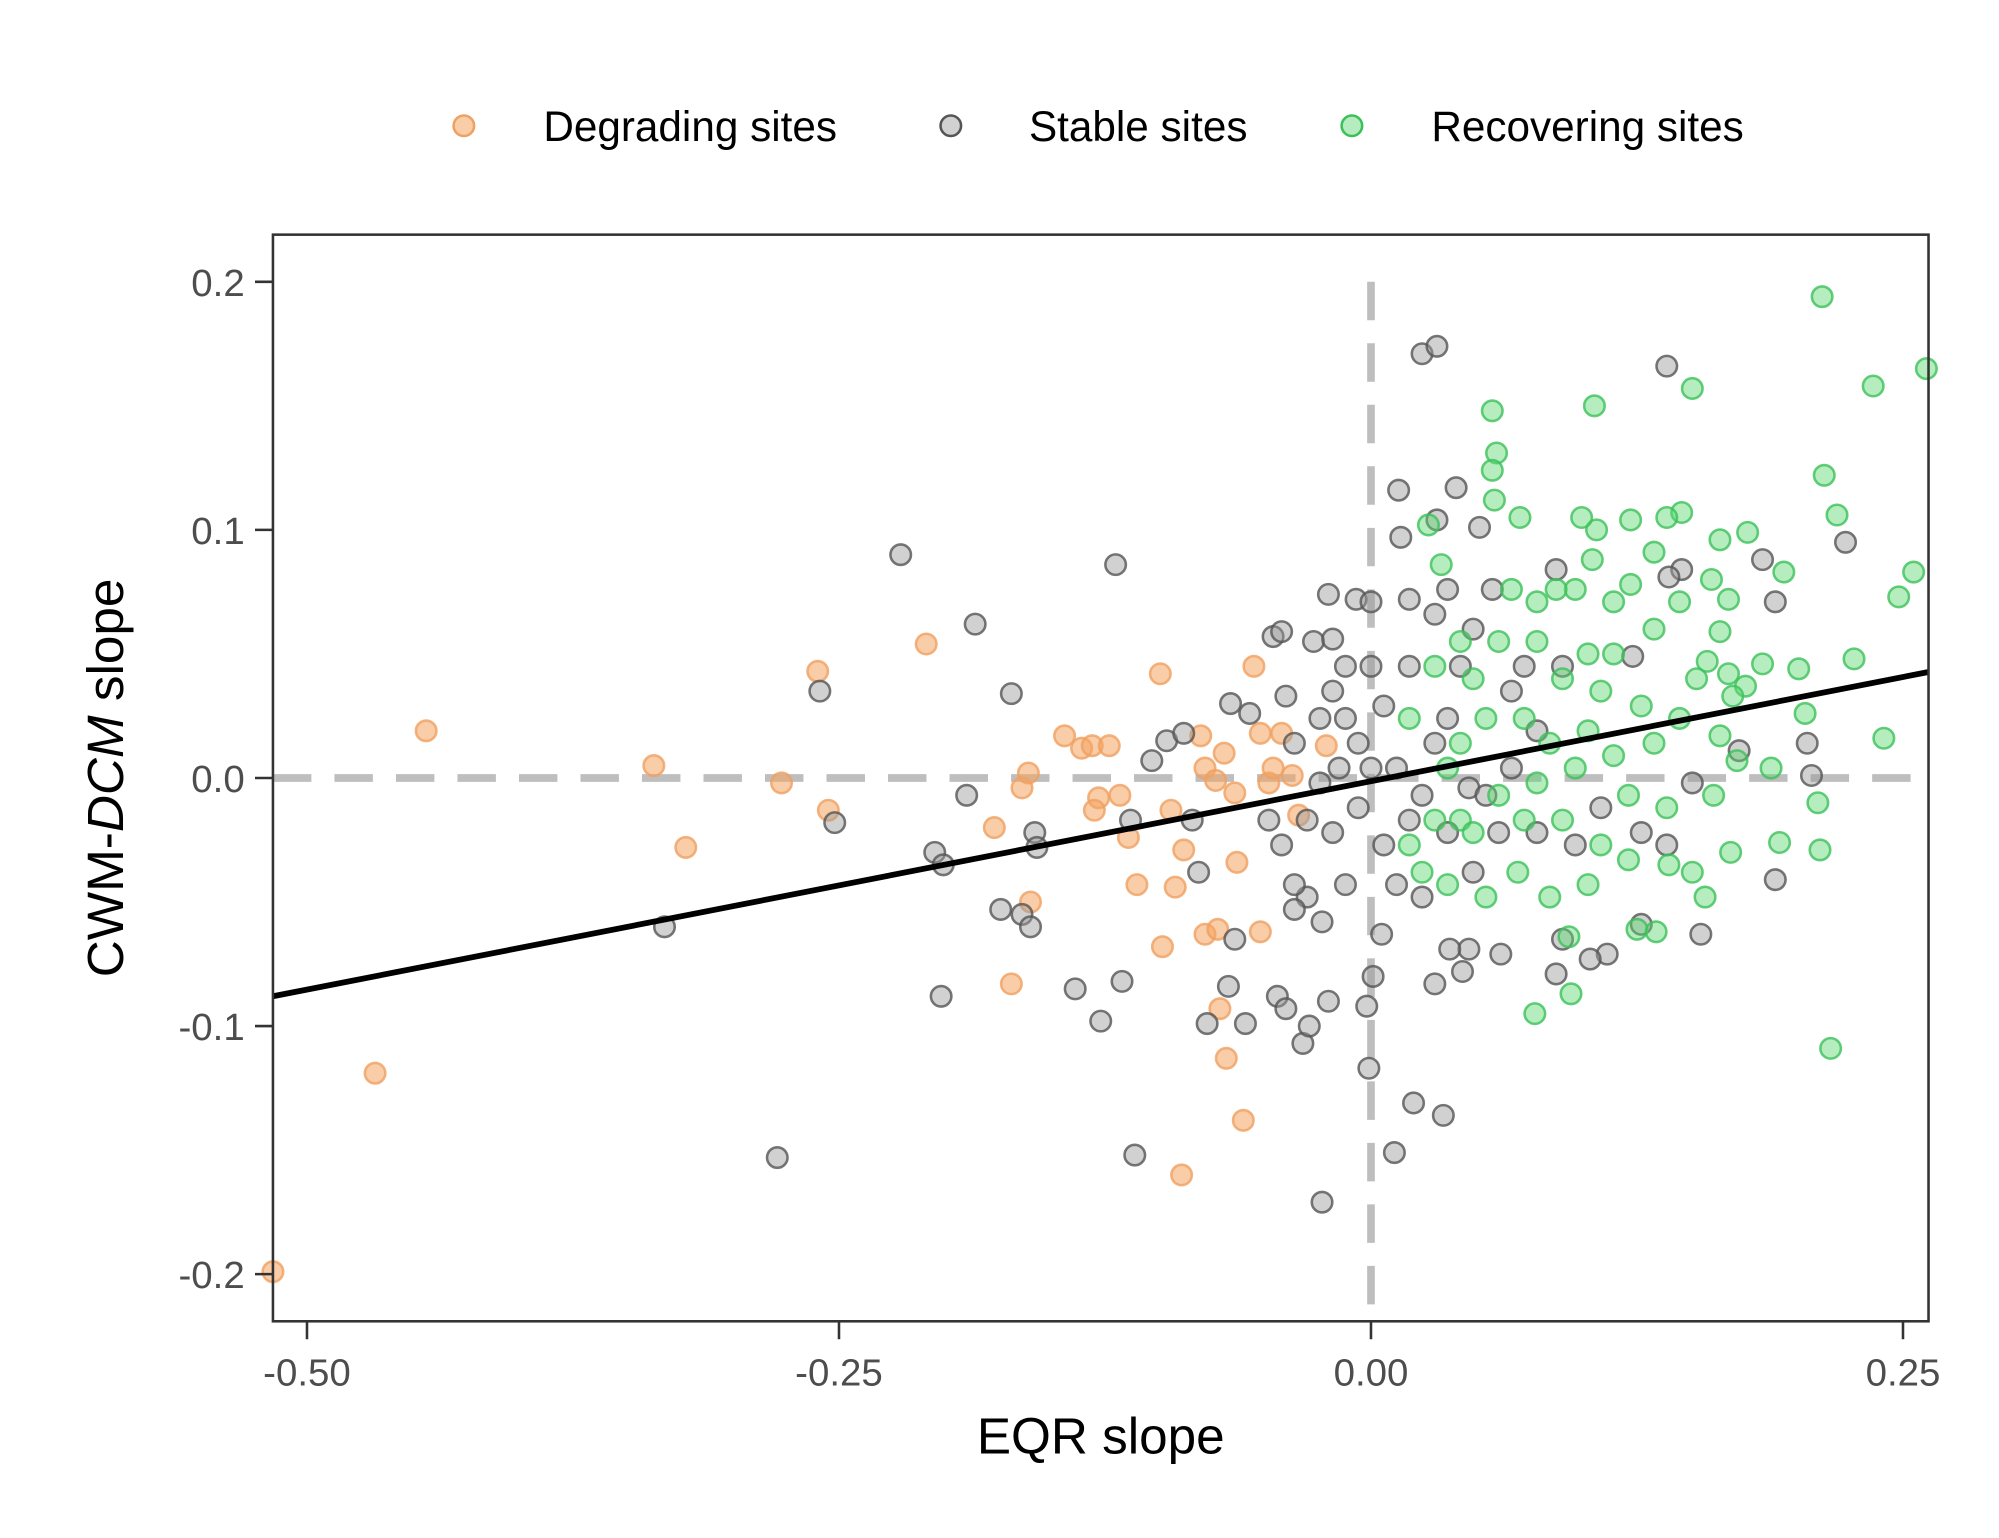 This screenshot has height=1538, width=1999. Describe the element at coordinates (217, 779) in the screenshot. I see `y-tick-label: 0.0` at that location.